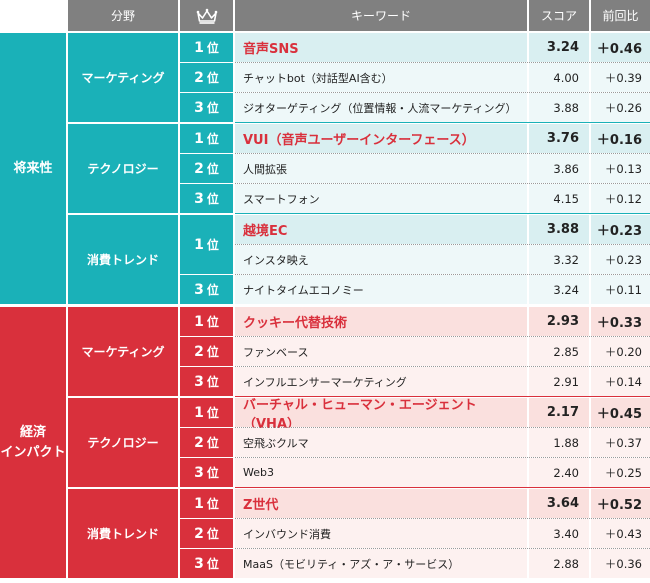 Image resolution: width=650 pixels, height=583 pixels. Describe the element at coordinates (381, 198) in the screenshot. I see `keyword-cell: スマートフォン` at that location.